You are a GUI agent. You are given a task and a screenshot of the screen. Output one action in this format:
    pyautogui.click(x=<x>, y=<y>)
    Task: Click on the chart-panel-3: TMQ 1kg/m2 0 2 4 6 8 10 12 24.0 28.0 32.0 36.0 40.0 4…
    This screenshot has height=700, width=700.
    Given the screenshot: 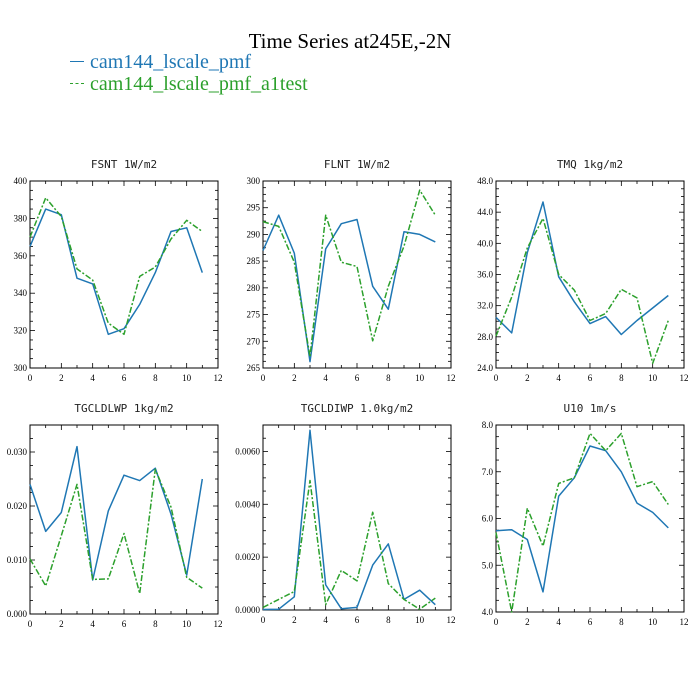 What is the action you would take?
    pyautogui.click(x=582, y=270)
    